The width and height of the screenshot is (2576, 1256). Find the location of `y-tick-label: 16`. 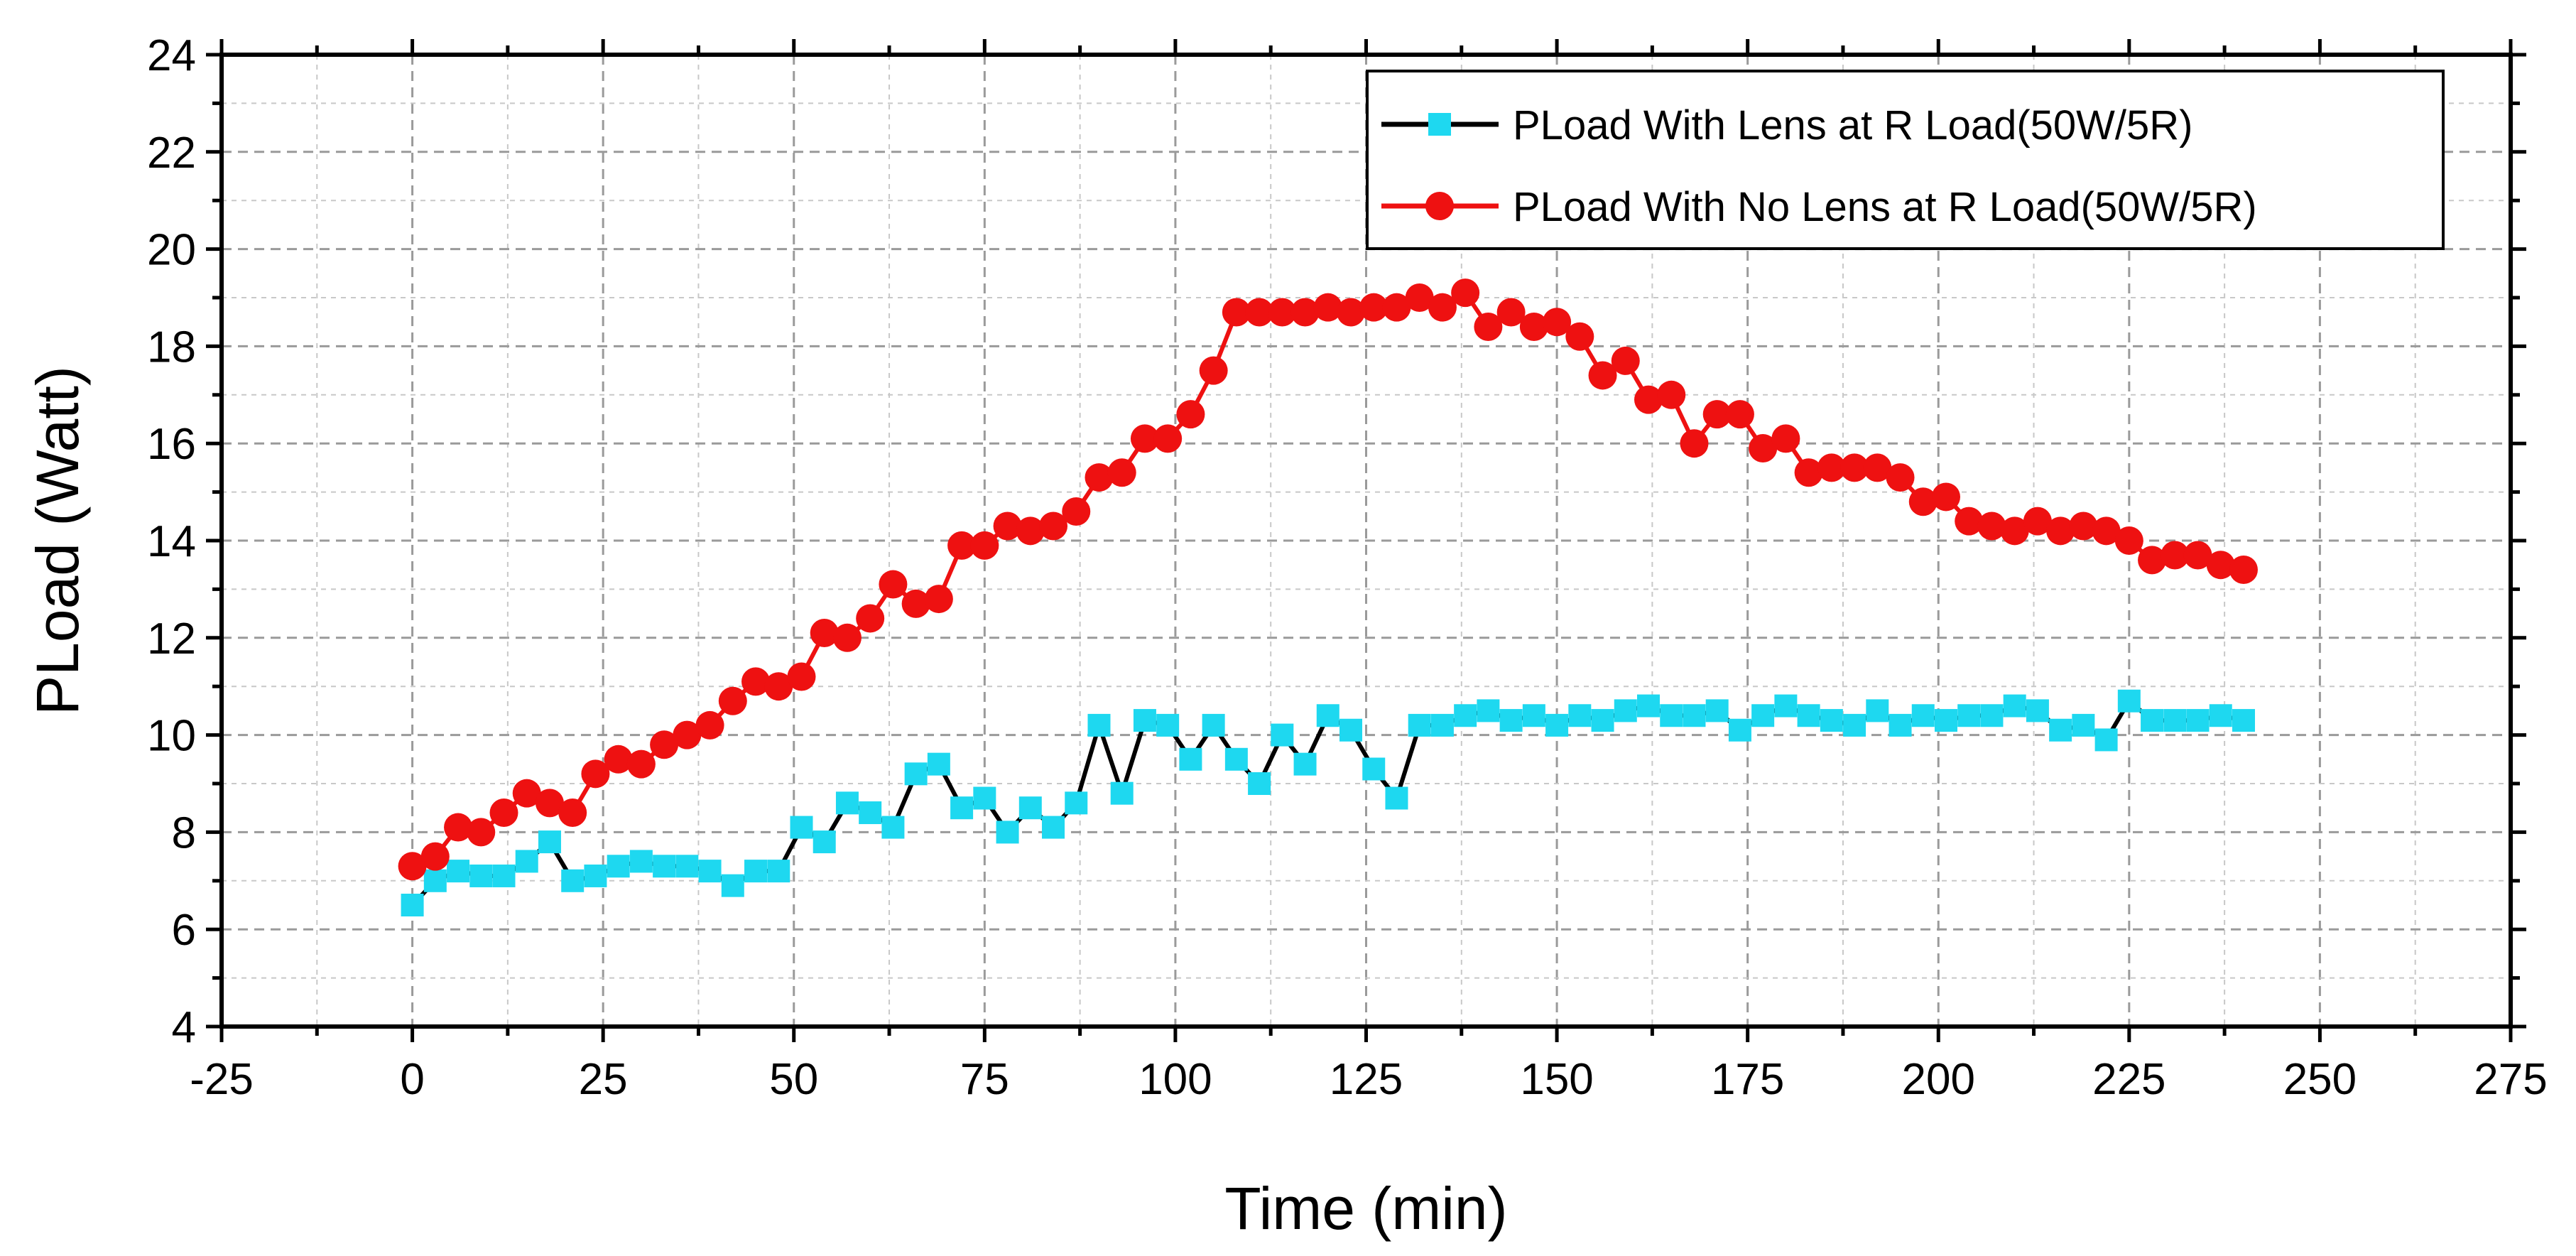

y-tick-label: 16 is located at coordinates (171, 444).